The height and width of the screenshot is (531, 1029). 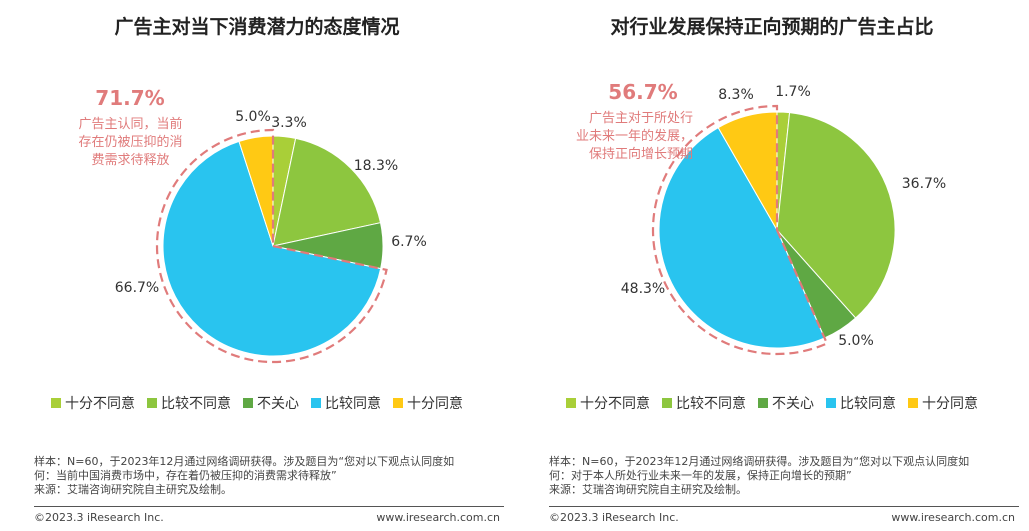 What do you see at coordinates (700, 475) in the screenshot?
I see `note-line: 何：对于本人所处行业未来一年的发展，保持正向增长的预期”` at bounding box center [700, 475].